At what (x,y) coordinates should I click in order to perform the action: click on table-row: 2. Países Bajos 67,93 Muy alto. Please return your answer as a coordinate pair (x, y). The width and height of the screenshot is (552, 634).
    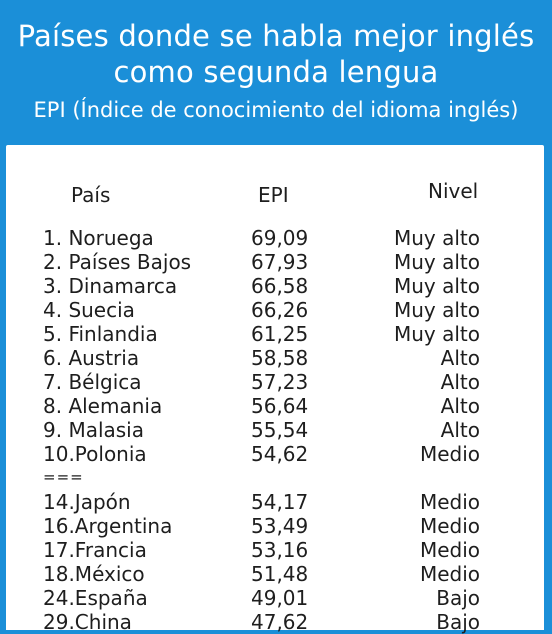
    Looking at the image, I should click on (276, 262).